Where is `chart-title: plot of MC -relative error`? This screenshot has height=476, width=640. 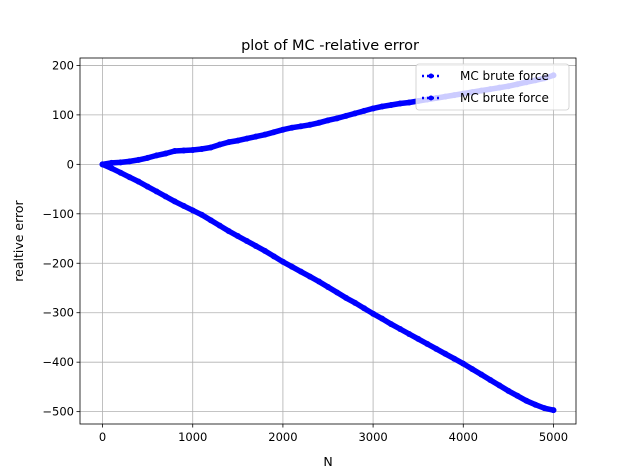 chart-title: plot of MC -relative error is located at coordinates (330, 46).